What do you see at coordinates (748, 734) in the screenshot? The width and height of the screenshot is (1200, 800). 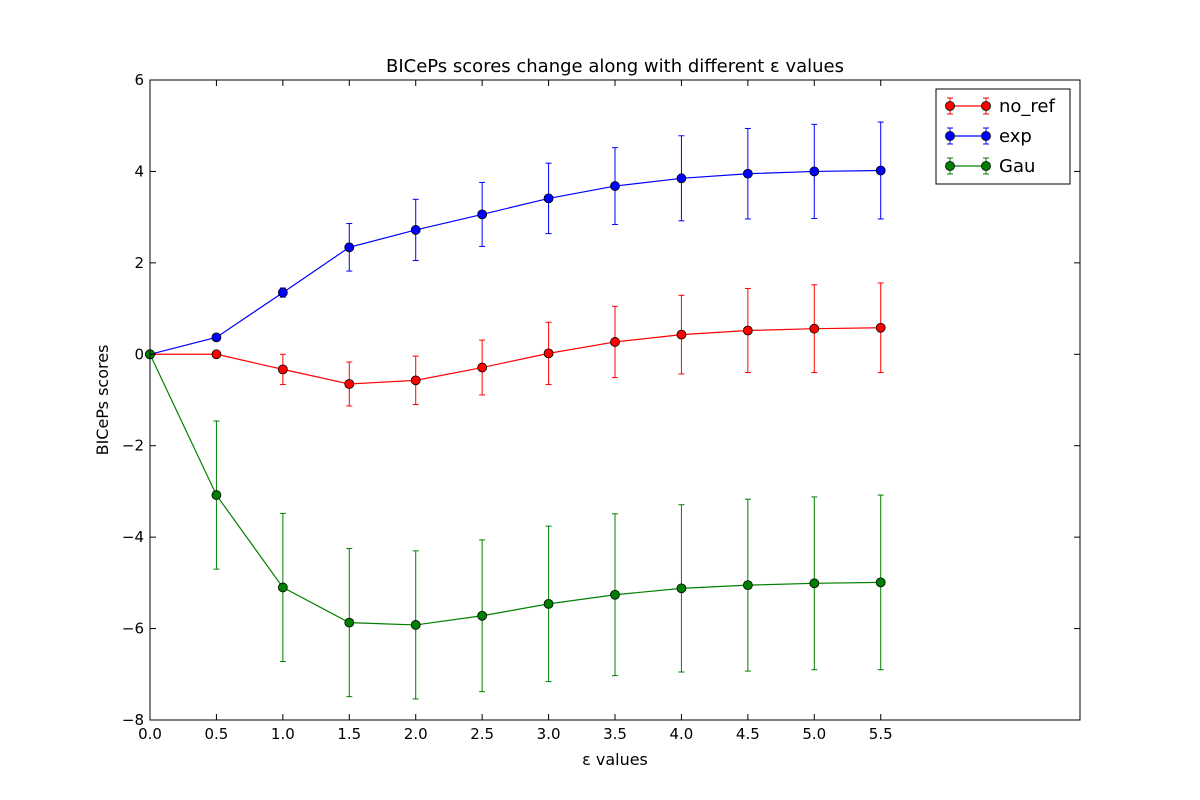 I see `x-tick-label: 4.5` at bounding box center [748, 734].